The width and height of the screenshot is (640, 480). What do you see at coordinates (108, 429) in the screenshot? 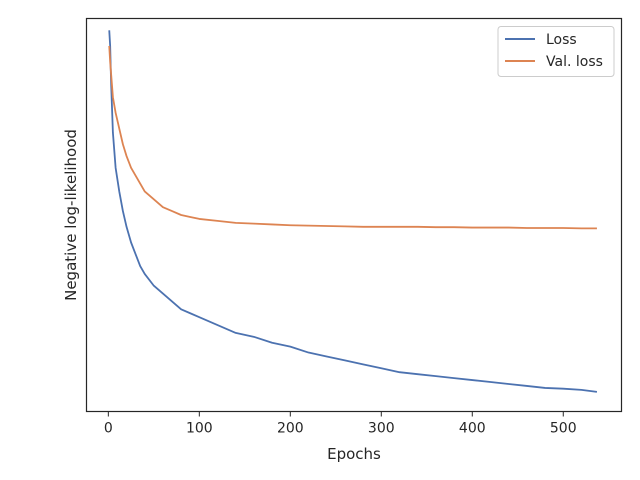
I see `x-tick-label: 0` at bounding box center [108, 429].